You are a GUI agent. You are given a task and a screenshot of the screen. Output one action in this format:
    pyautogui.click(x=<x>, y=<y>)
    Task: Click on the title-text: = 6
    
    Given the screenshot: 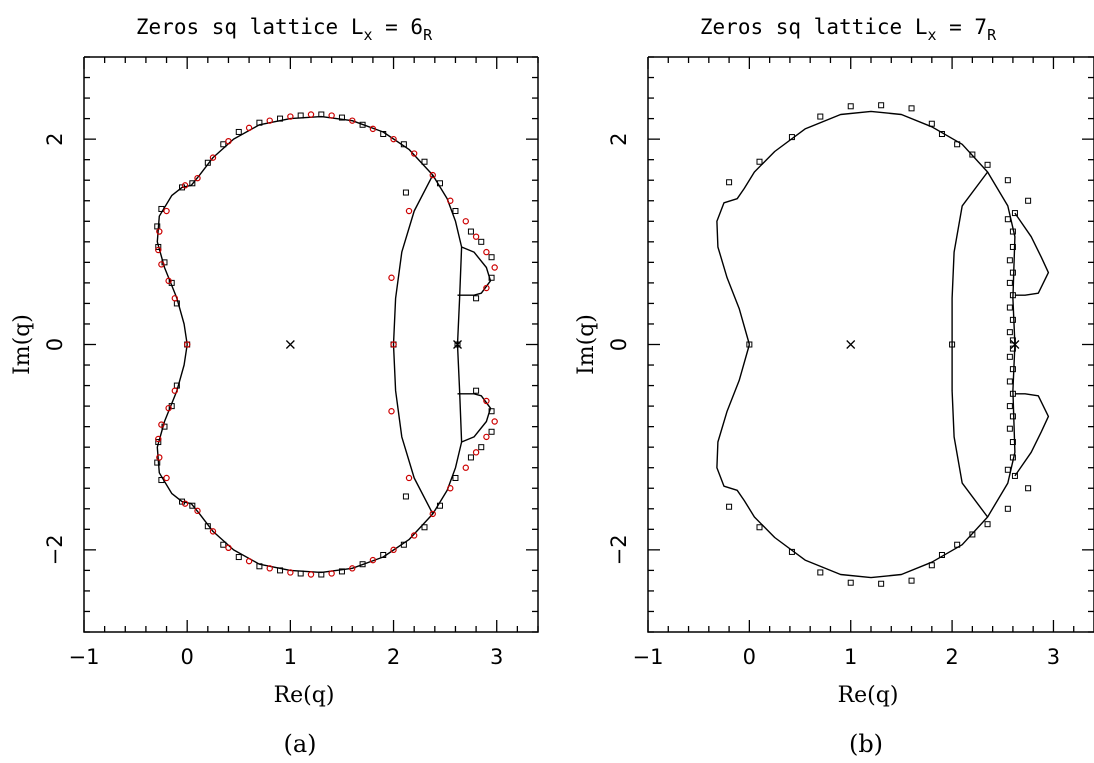 What is the action you would take?
    pyautogui.click(x=398, y=27)
    